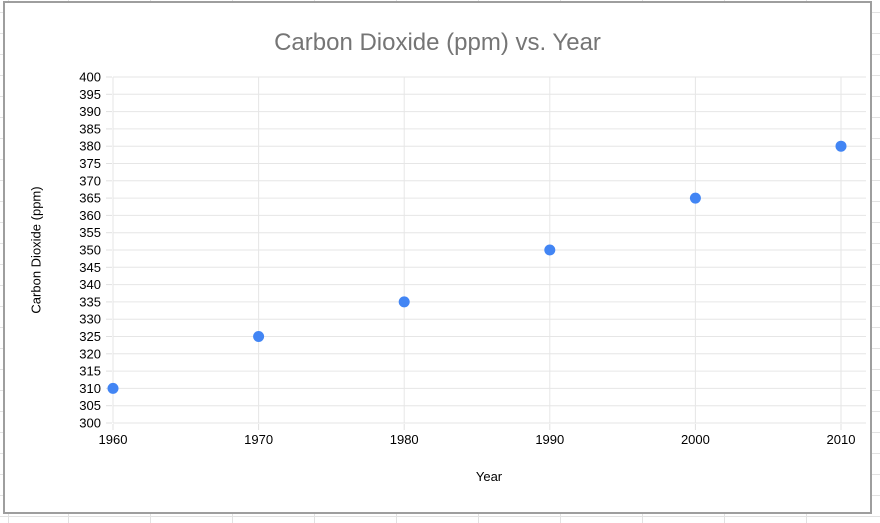 This screenshot has height=523, width=880. Describe the element at coordinates (90, 267) in the screenshot. I see `y-tick-label: 345` at that location.